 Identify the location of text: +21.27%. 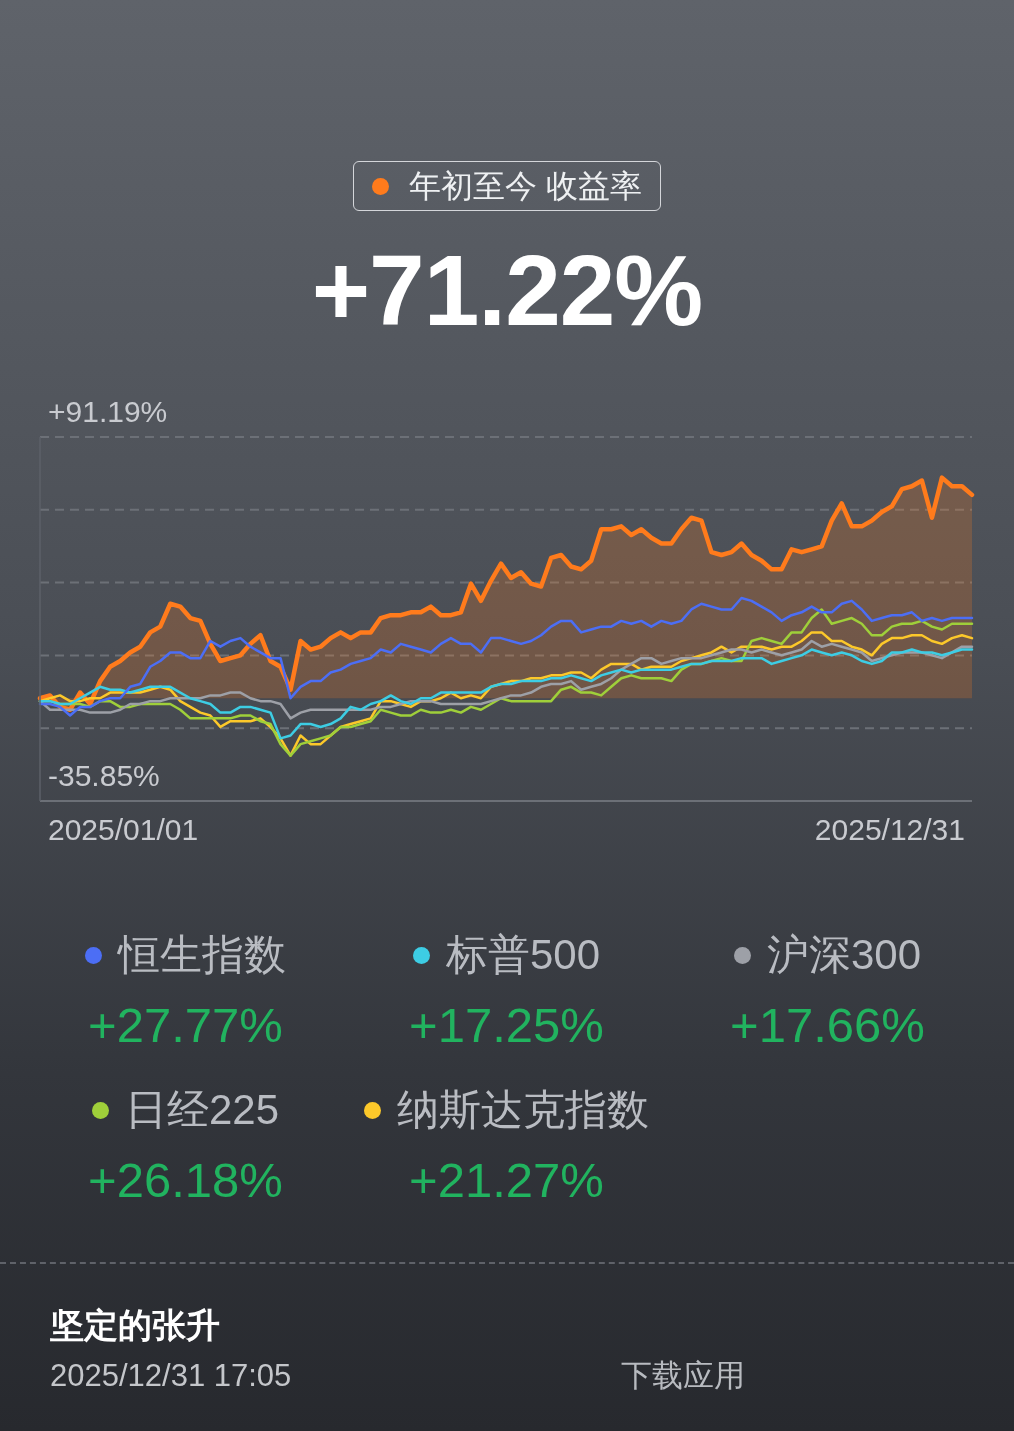
(506, 1180).